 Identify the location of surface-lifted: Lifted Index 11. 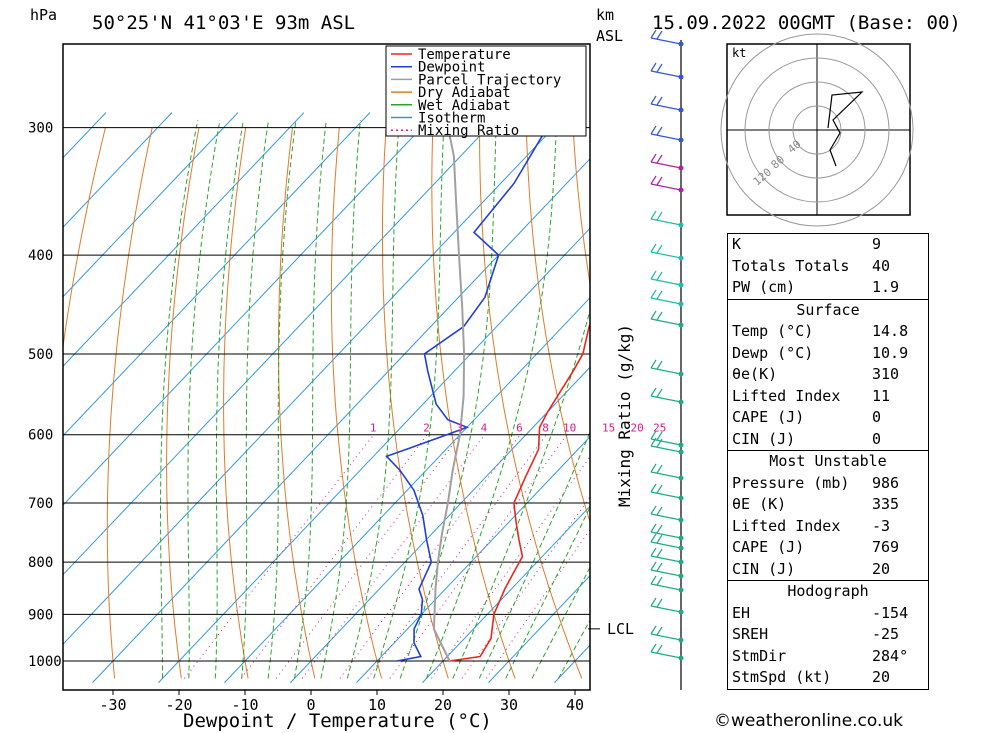
(811, 395).